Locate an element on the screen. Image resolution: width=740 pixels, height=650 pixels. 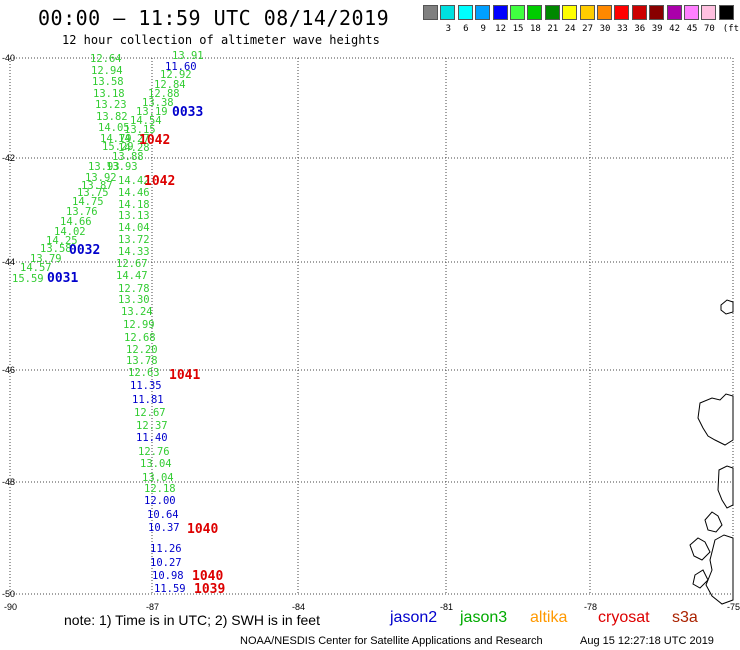
swh-label: 13.13 is located at coordinates (134, 216).